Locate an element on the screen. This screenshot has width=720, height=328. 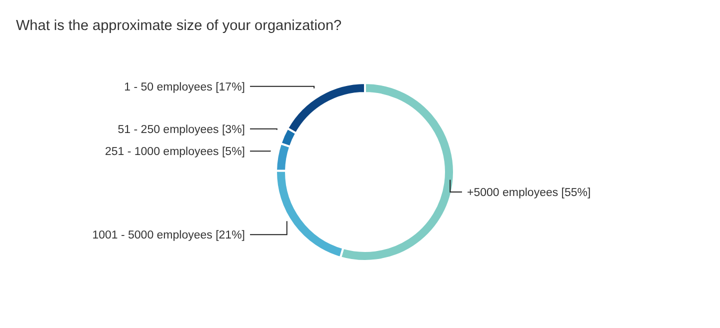
chart-title: What is the approximate size of your organization? is located at coordinates (179, 26).